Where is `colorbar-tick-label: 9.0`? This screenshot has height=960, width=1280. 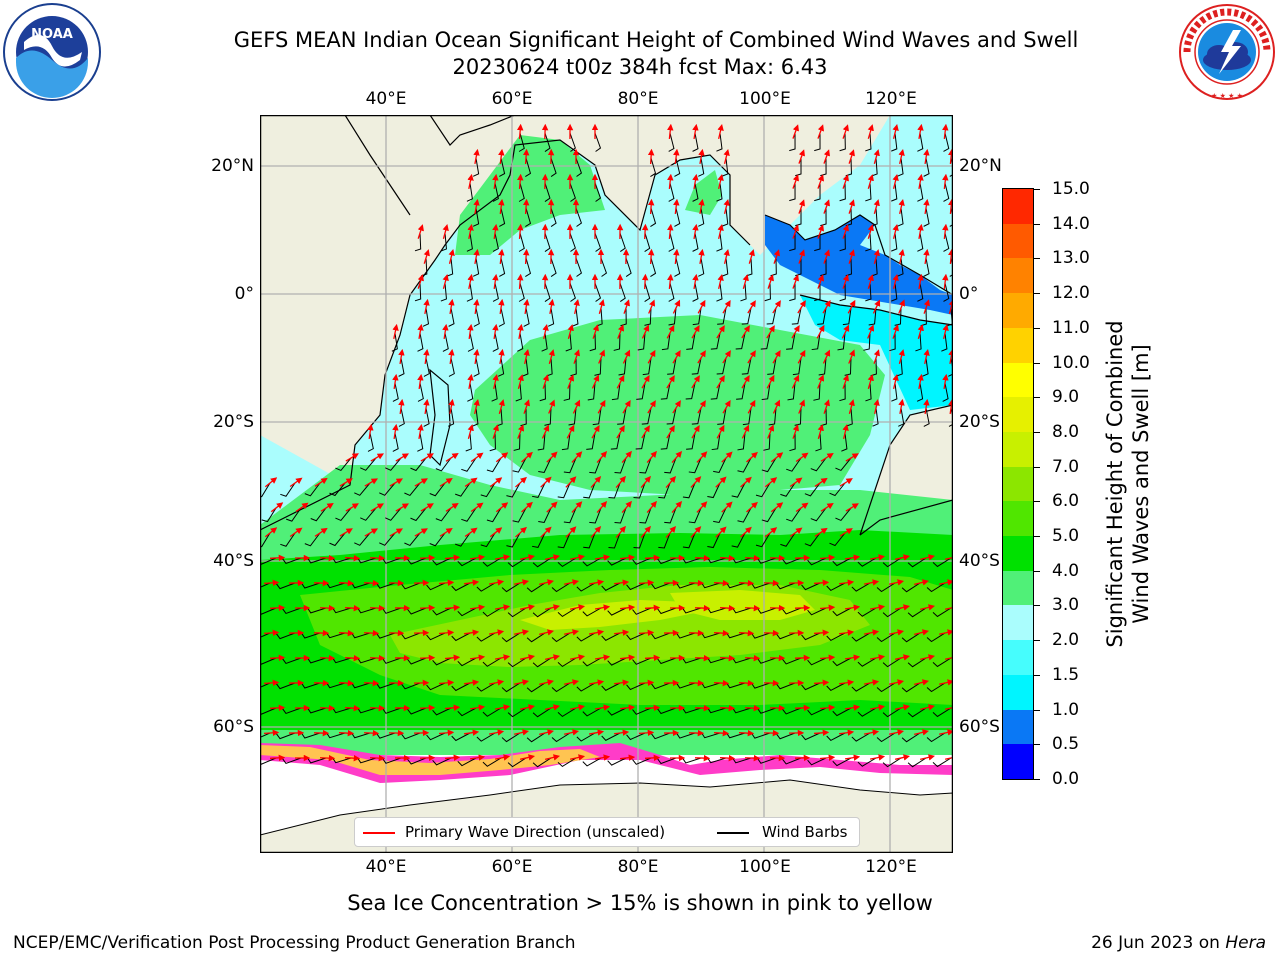 colorbar-tick-label: 9.0 is located at coordinates (1066, 397).